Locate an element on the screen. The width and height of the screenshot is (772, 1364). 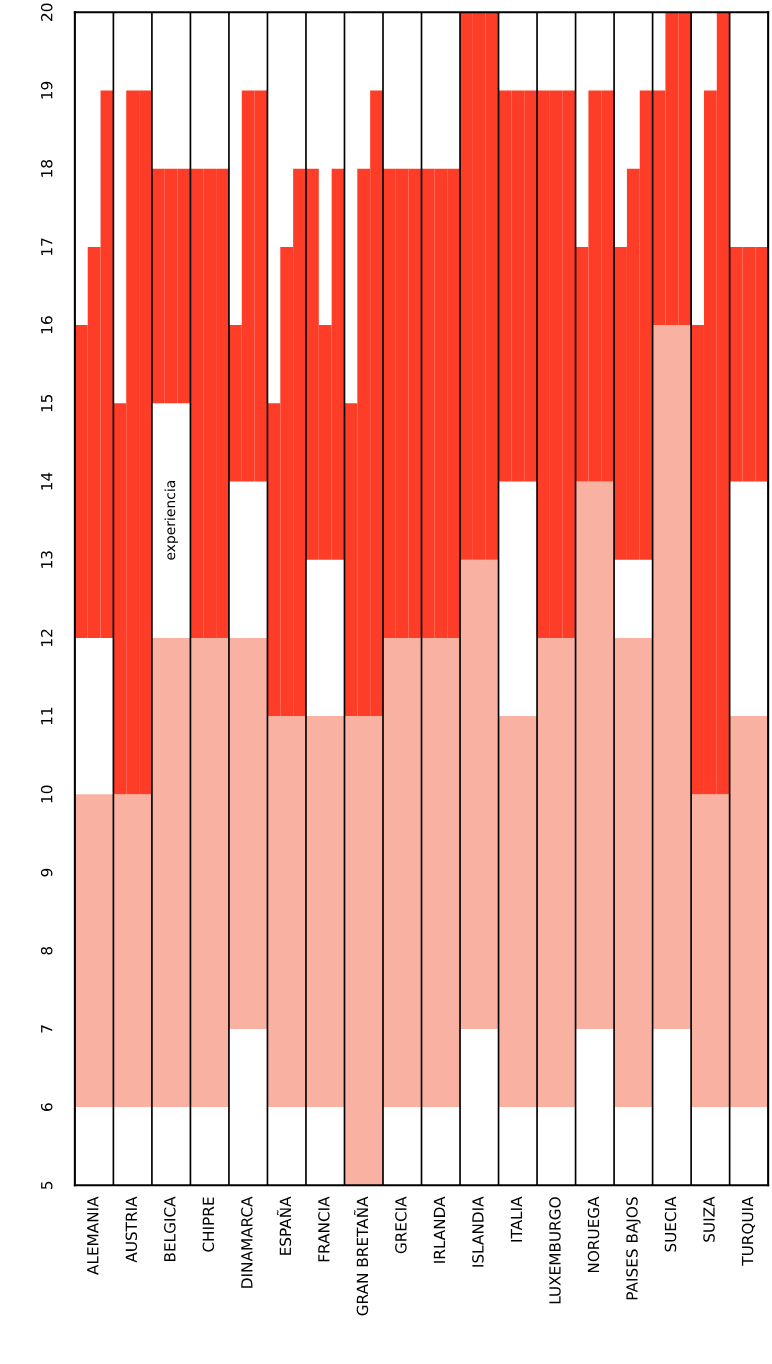
y-tick-label: 17 is located at coordinates (47, 246).